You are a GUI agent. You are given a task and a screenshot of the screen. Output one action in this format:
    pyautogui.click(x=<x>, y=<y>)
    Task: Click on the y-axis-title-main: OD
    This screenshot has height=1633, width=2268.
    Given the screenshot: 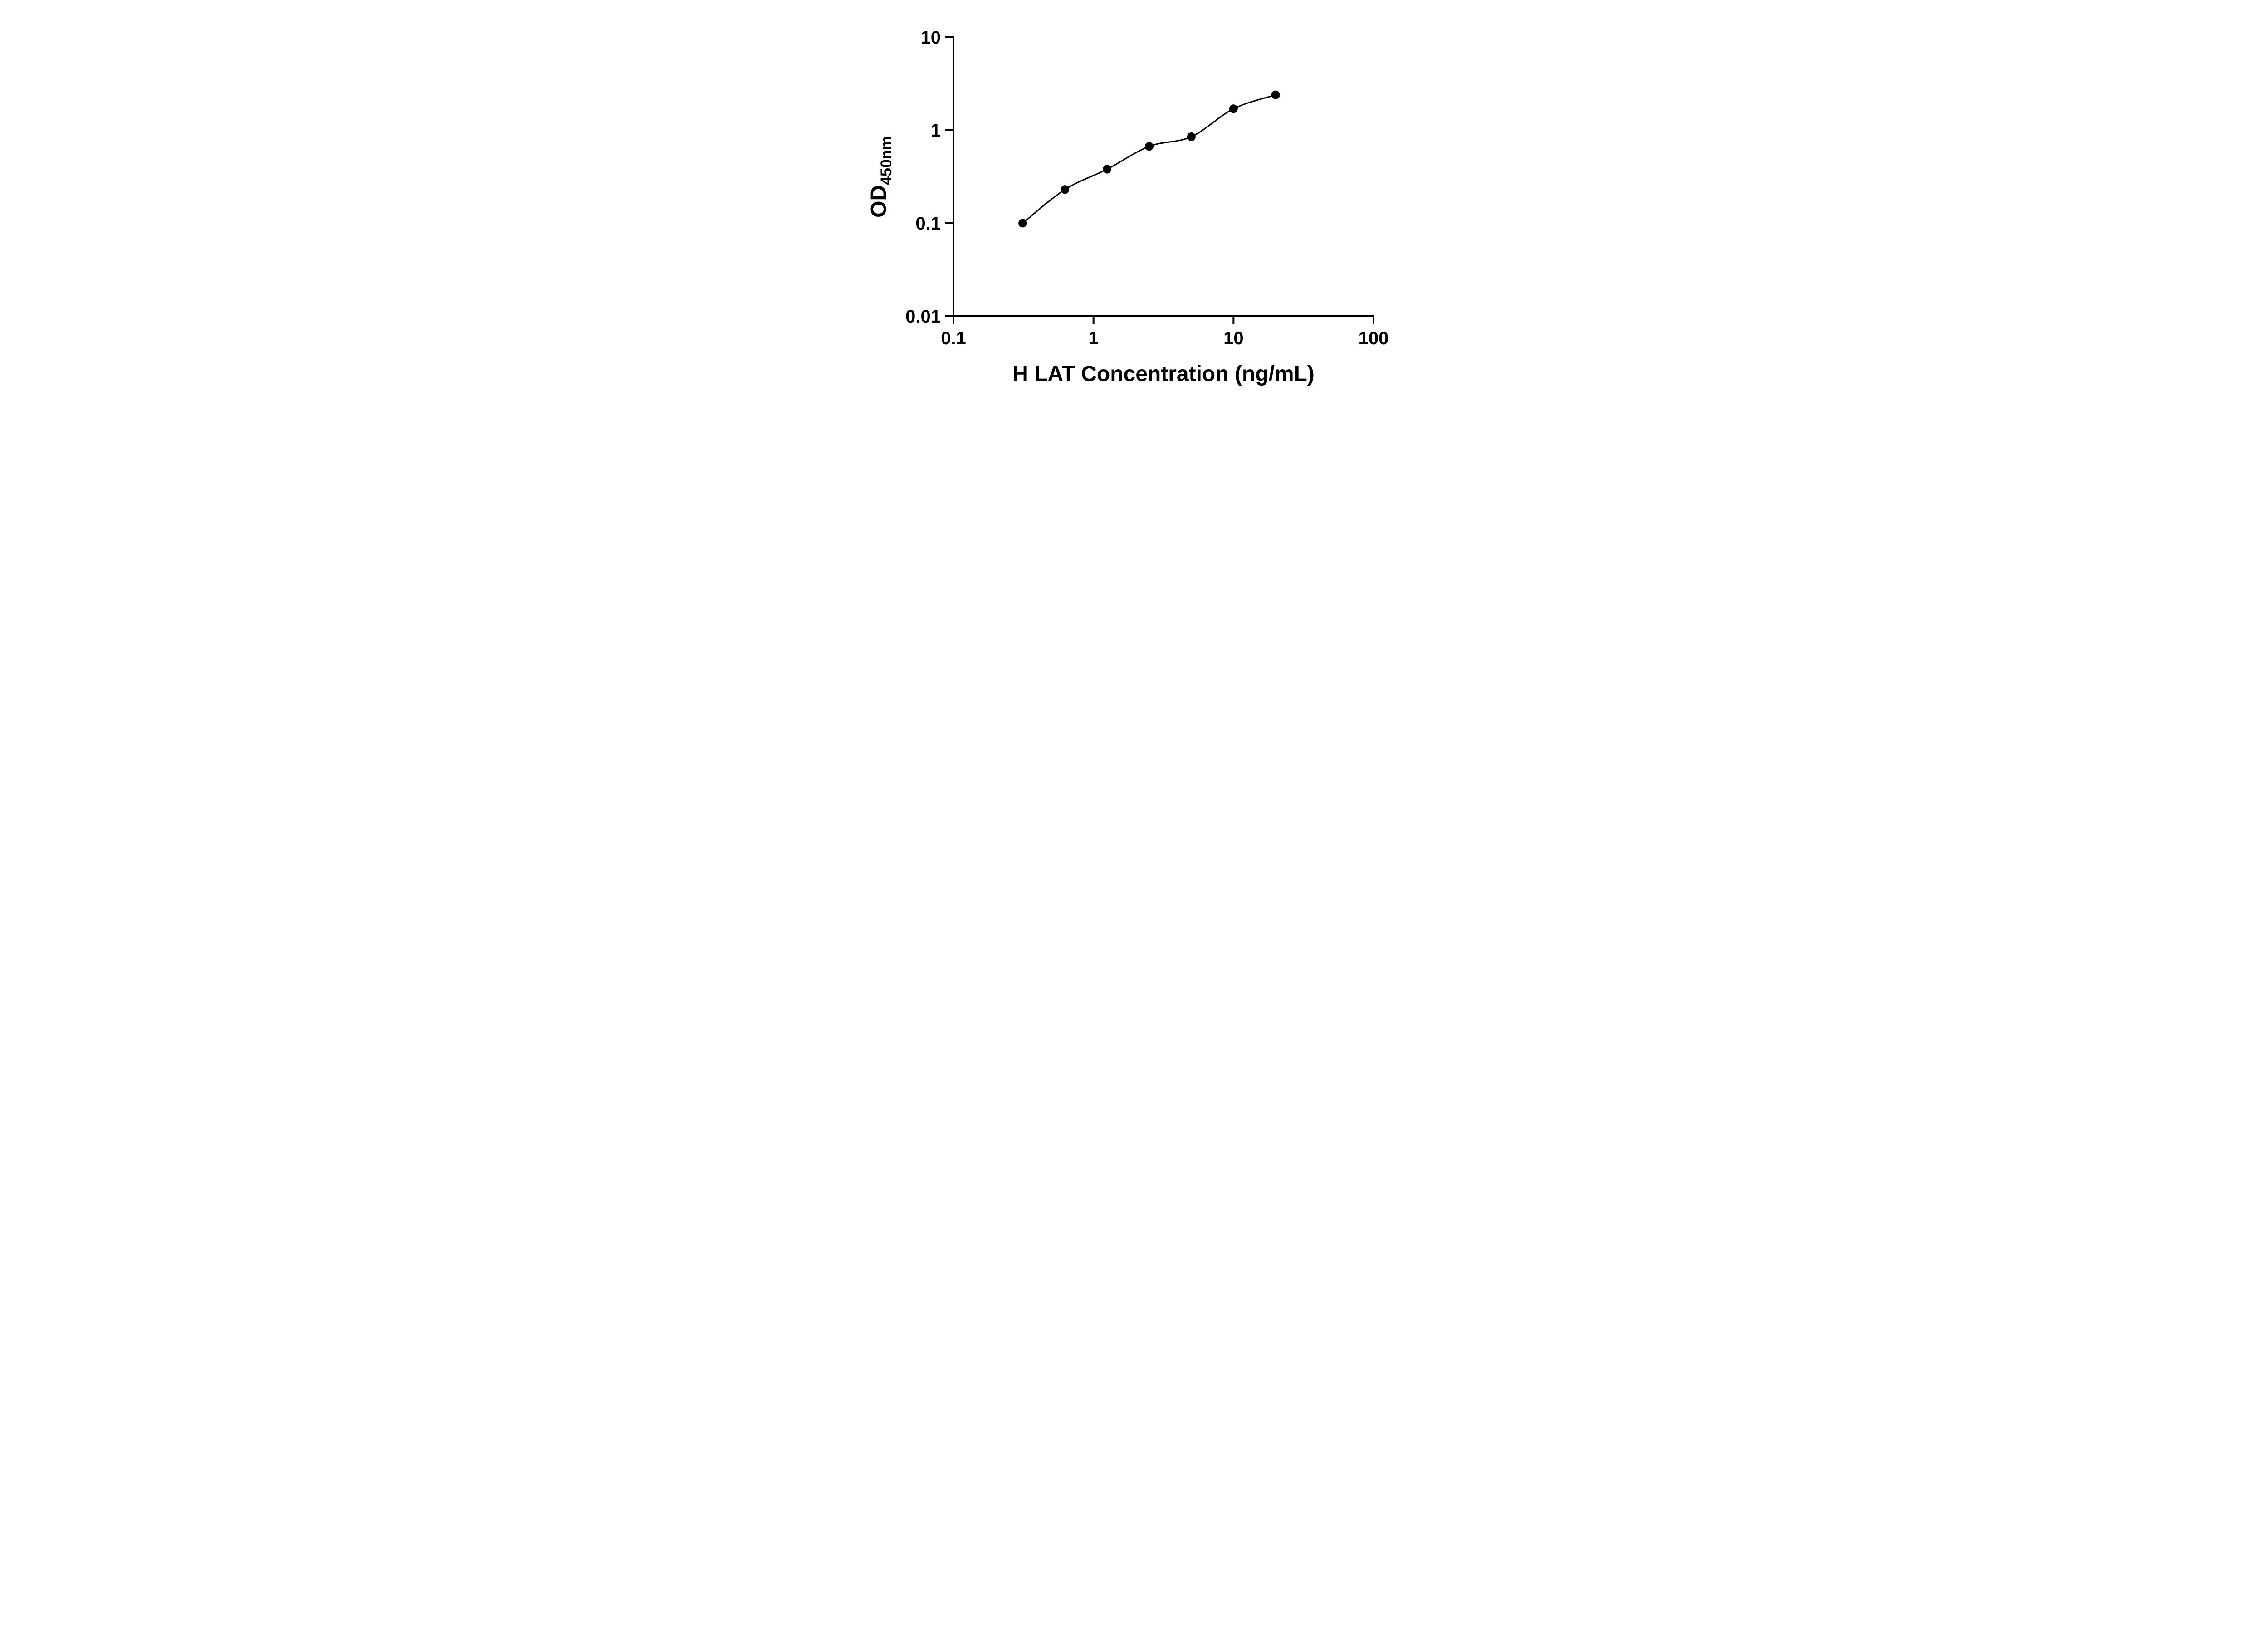 What is the action you would take?
    pyautogui.click(x=879, y=201)
    